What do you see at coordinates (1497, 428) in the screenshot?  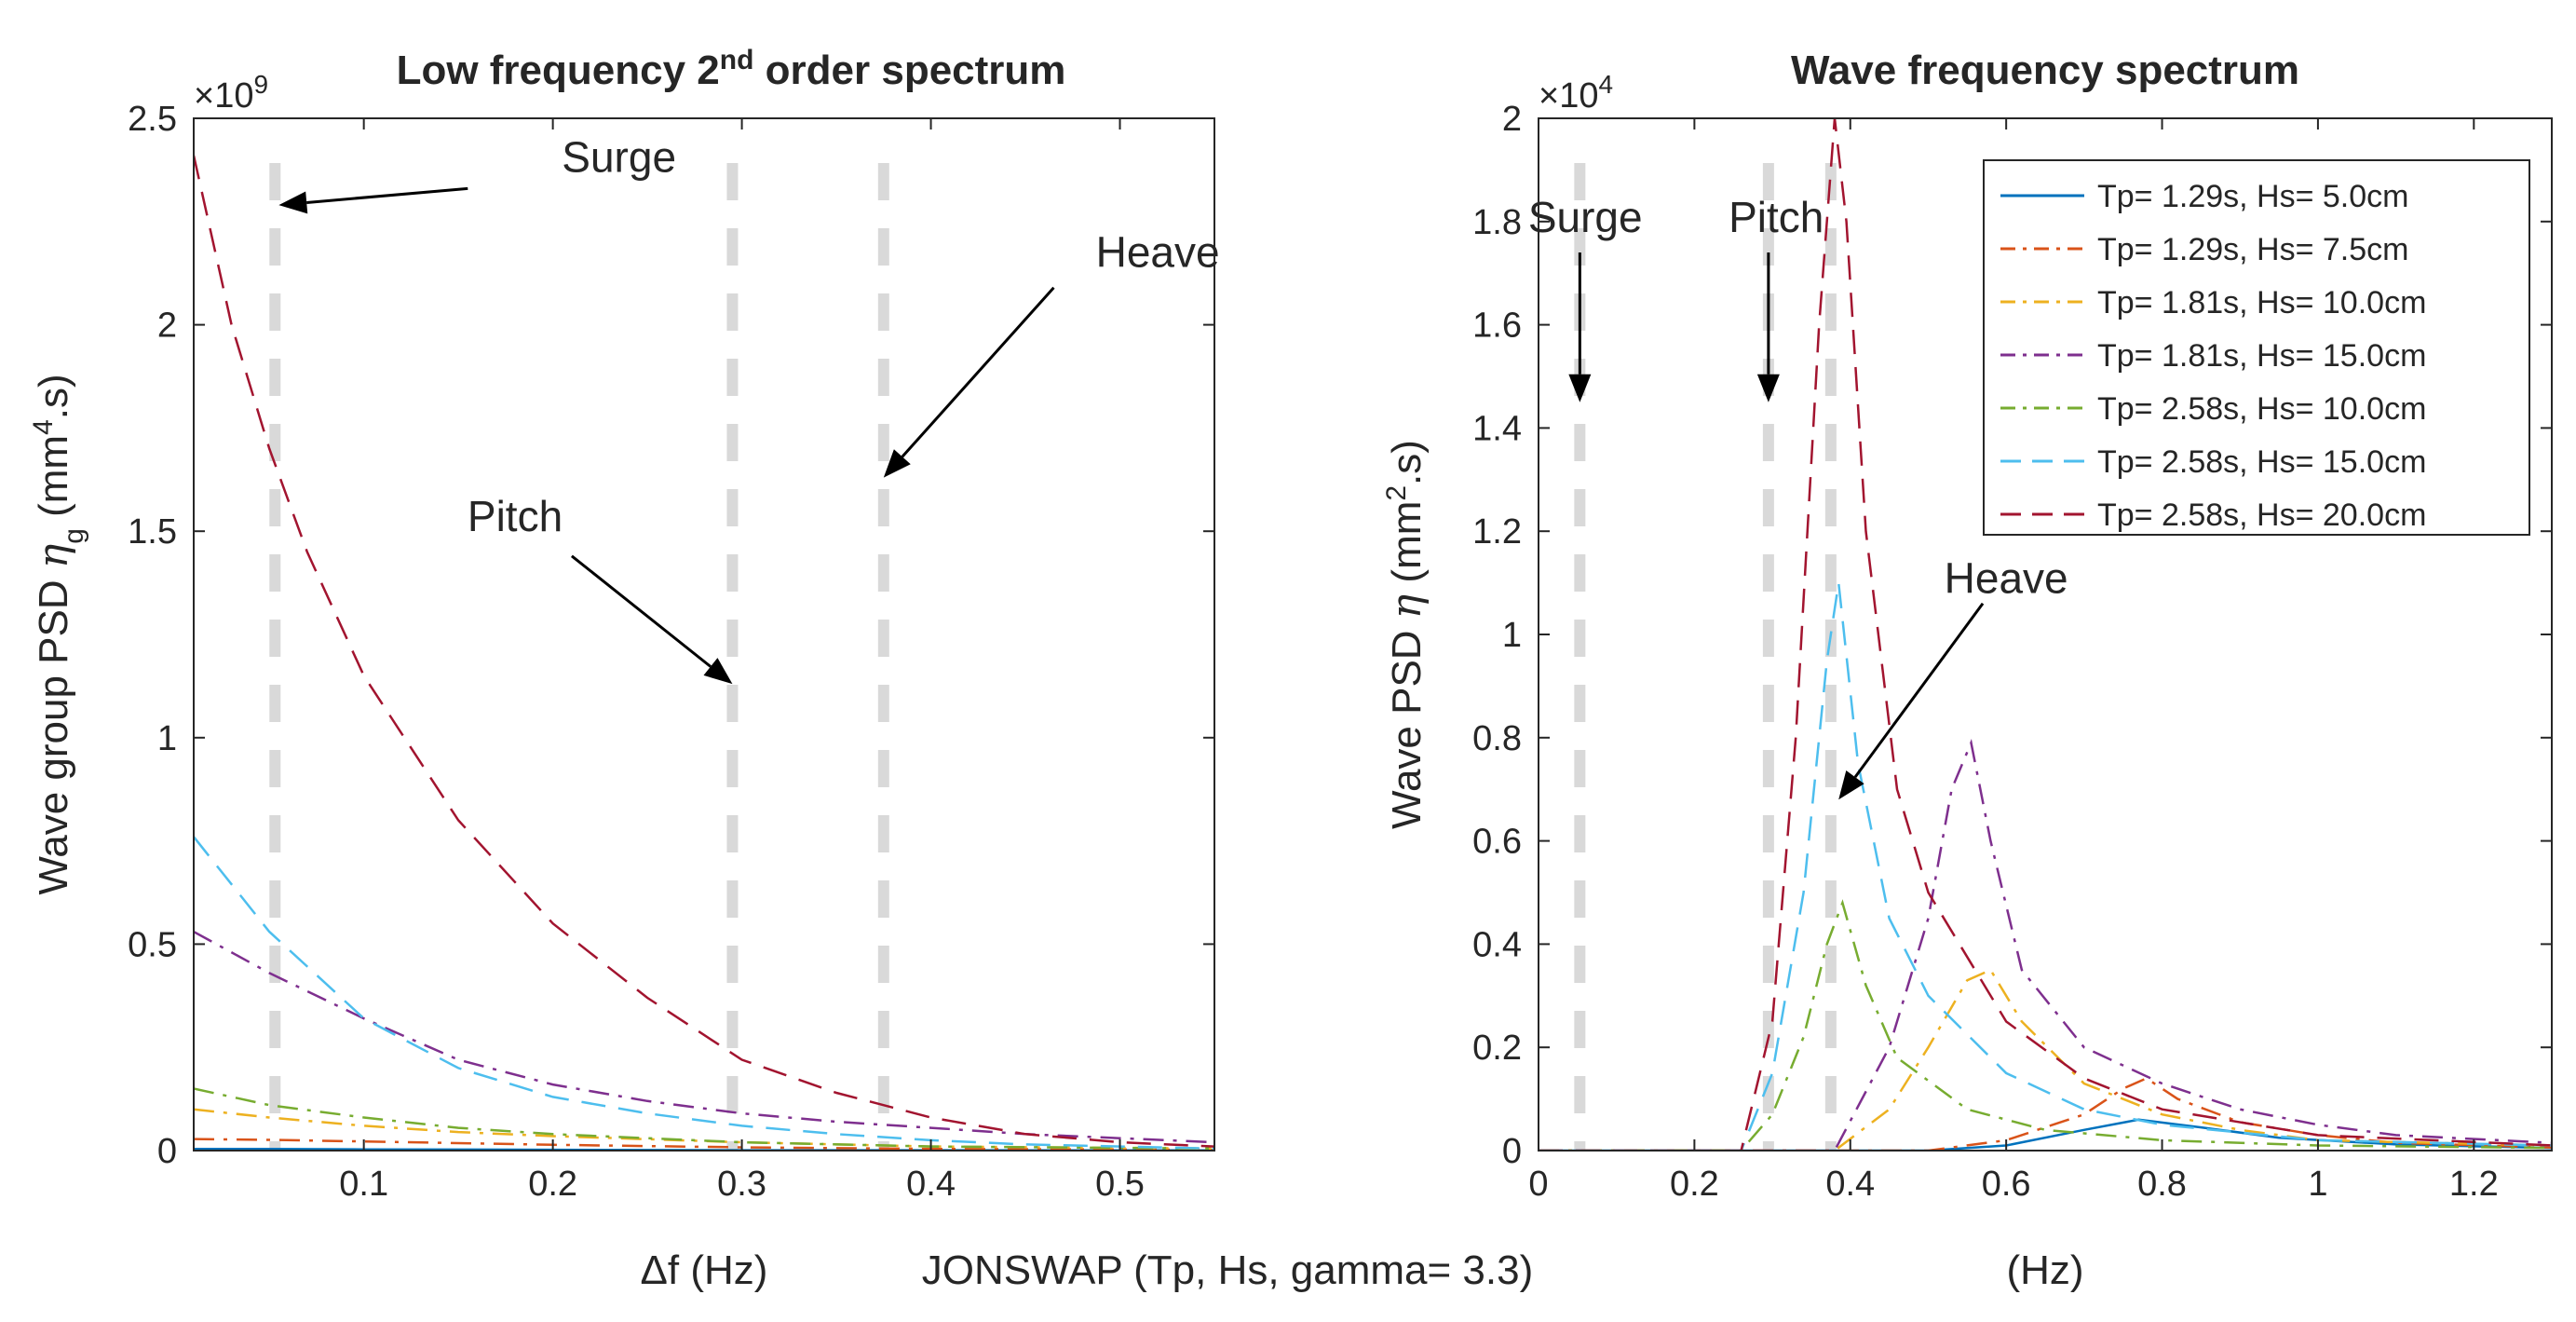 I see `y-tick-label: 1.4` at bounding box center [1497, 428].